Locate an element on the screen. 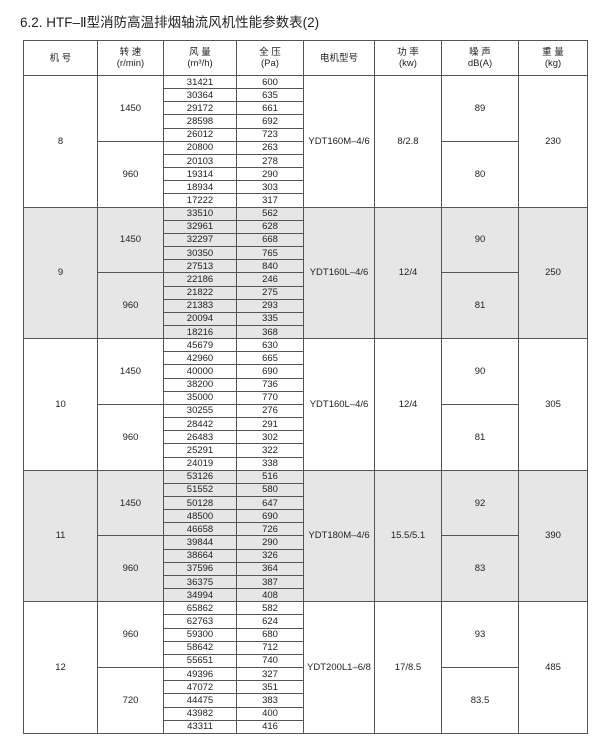 Image resolution: width=607 pixels, height=755 pixels. table-row: 50128 647 is located at coordinates (306, 503).